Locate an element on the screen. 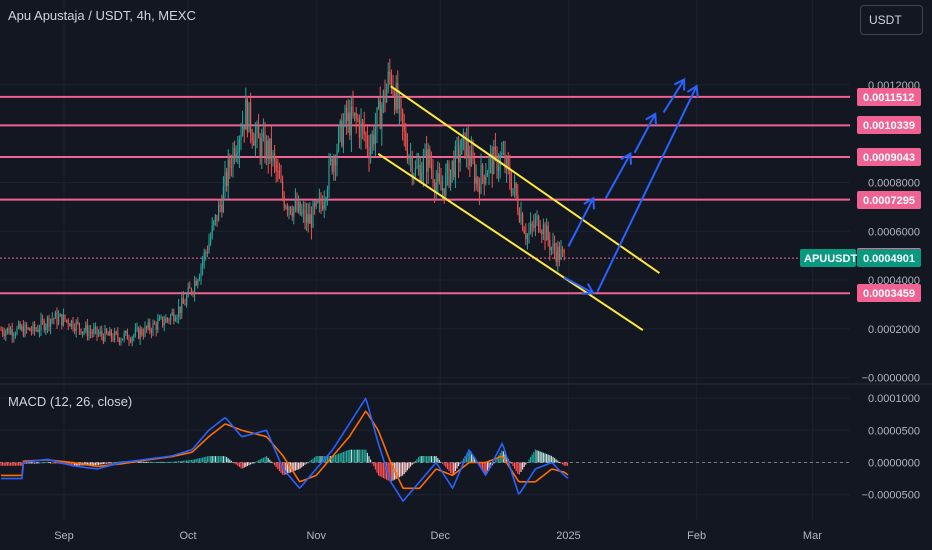 This screenshot has height=550, width=932. x-tick-label: 2025 is located at coordinates (568, 536).